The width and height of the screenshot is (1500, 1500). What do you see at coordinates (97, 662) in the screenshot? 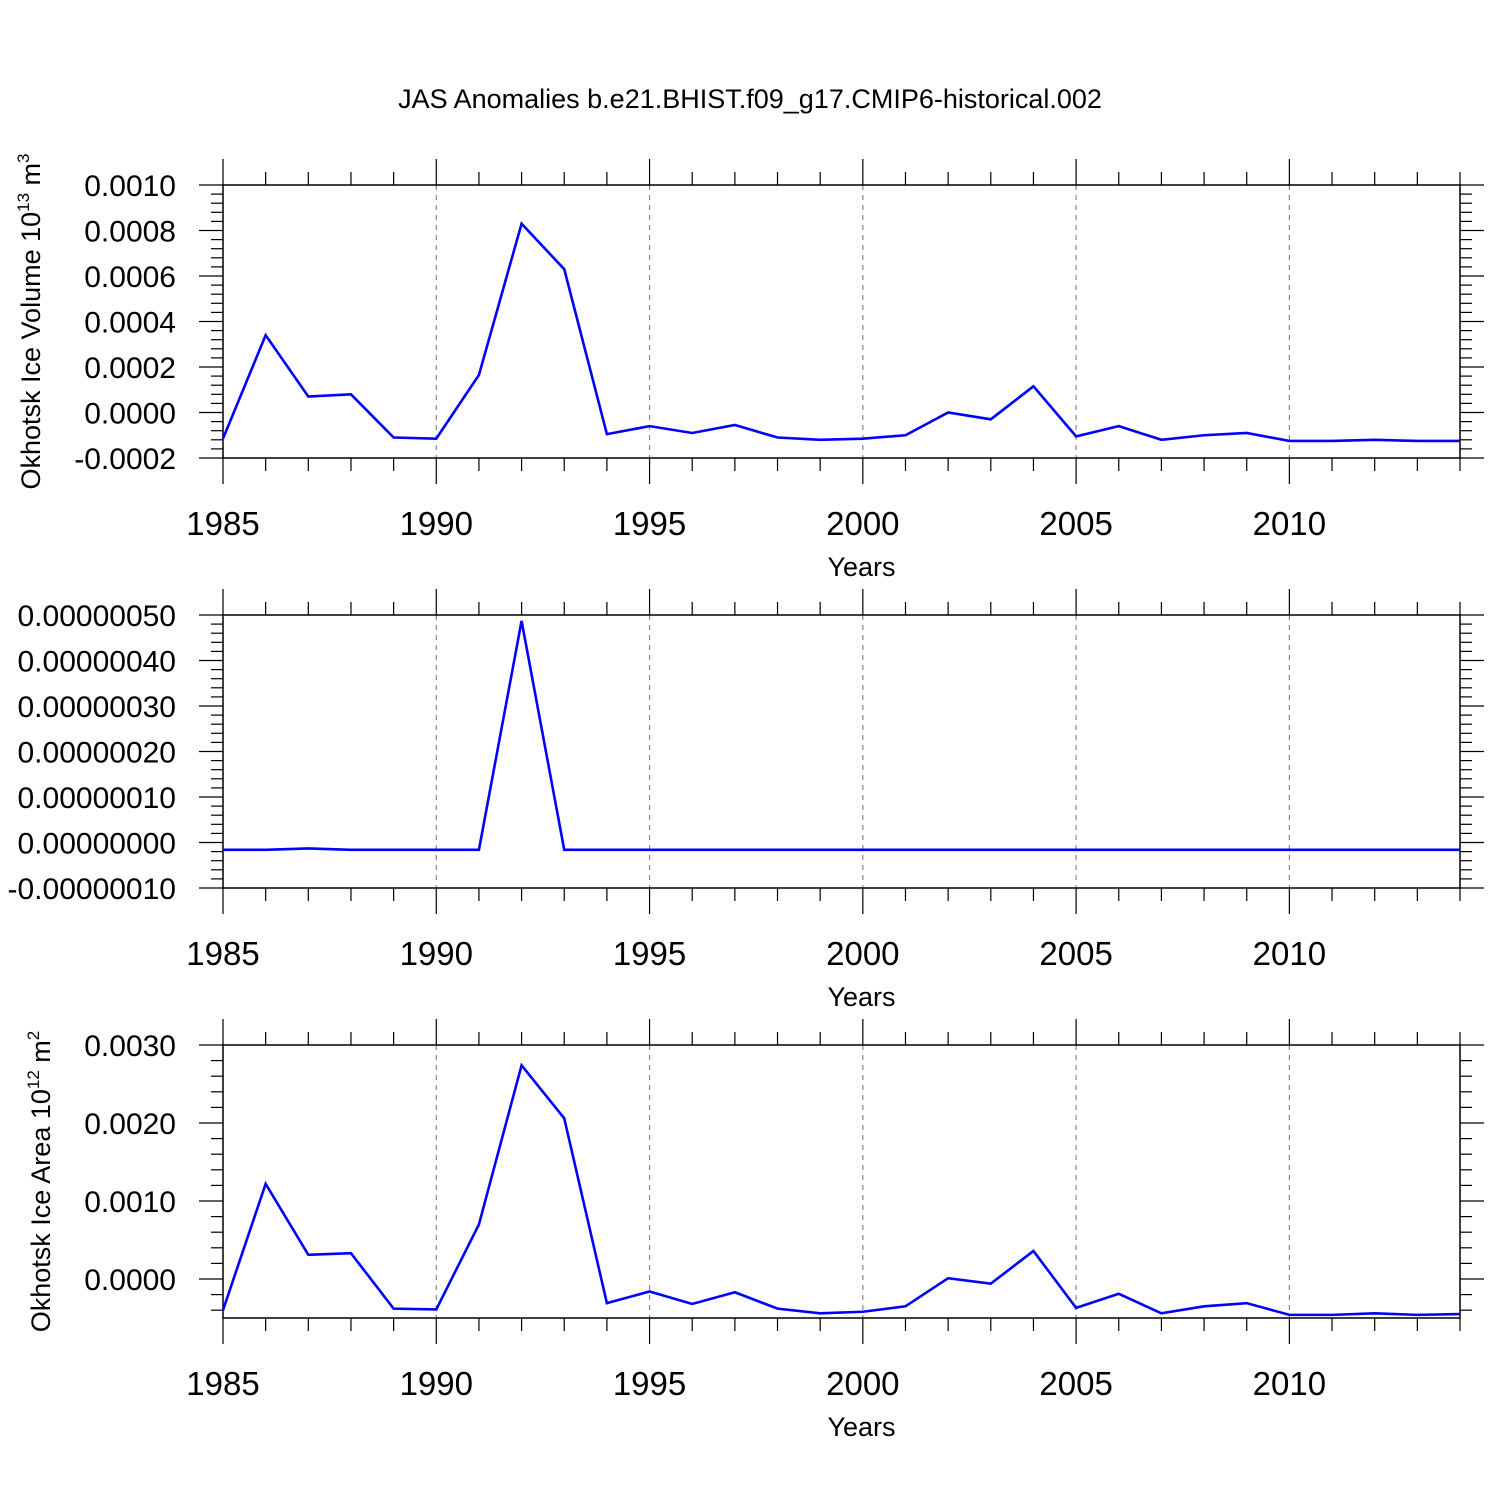
I see `y-tick-label: 0.00000040` at bounding box center [97, 662].